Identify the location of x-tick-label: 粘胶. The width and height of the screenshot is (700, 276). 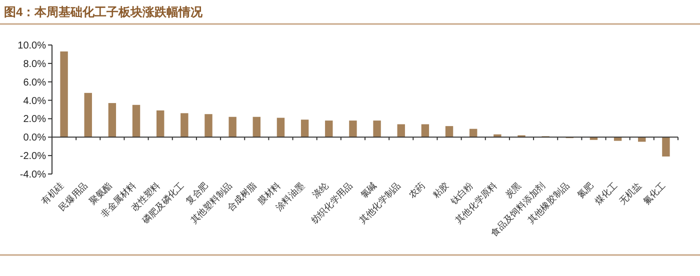
(441, 190).